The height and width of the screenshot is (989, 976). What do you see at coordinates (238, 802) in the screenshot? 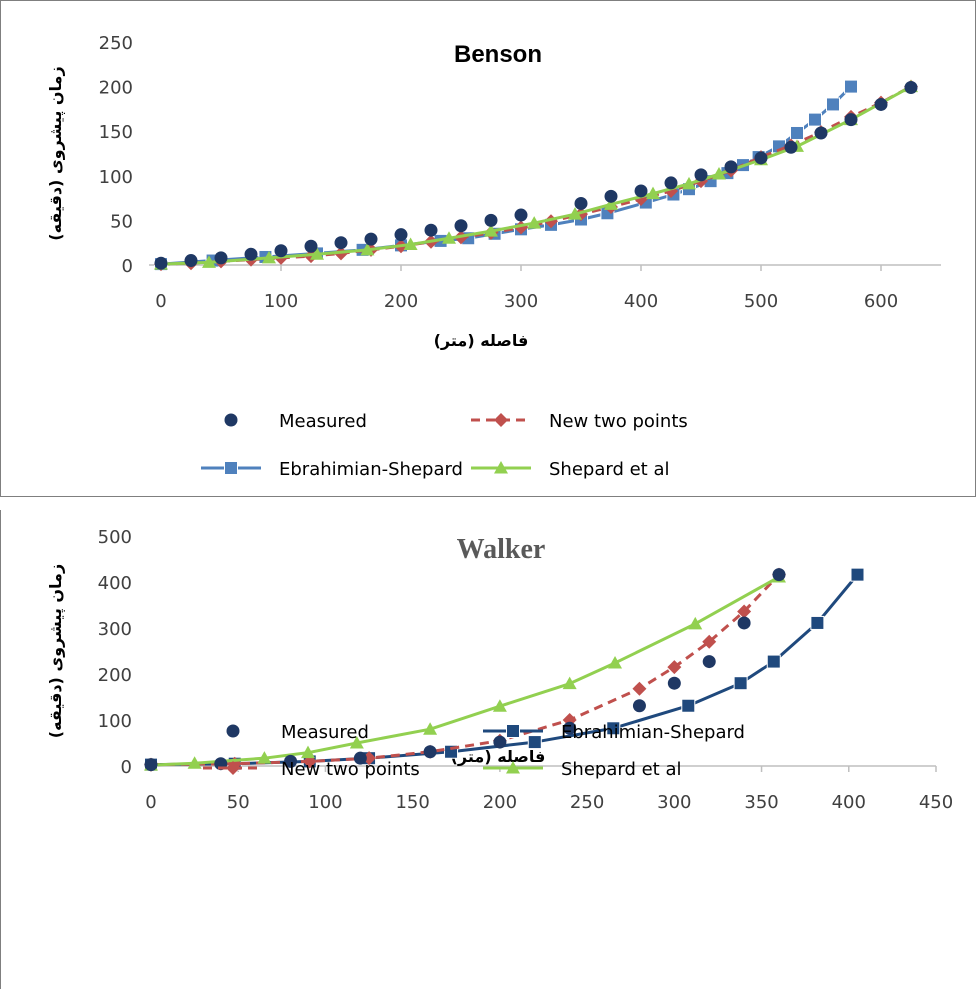
I see `x-tick-label: 50` at bounding box center [238, 802].